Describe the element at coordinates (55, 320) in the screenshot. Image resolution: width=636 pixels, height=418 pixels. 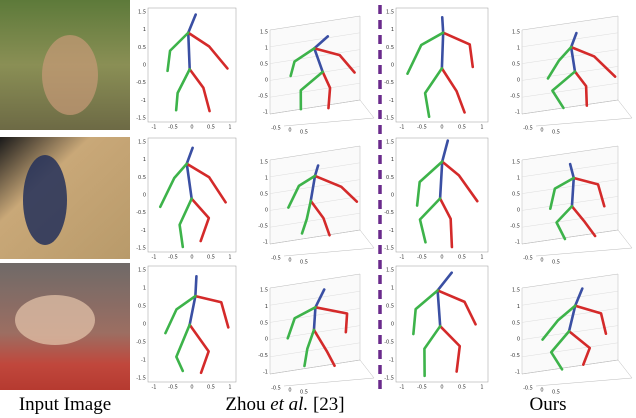
I see `person` at that location.